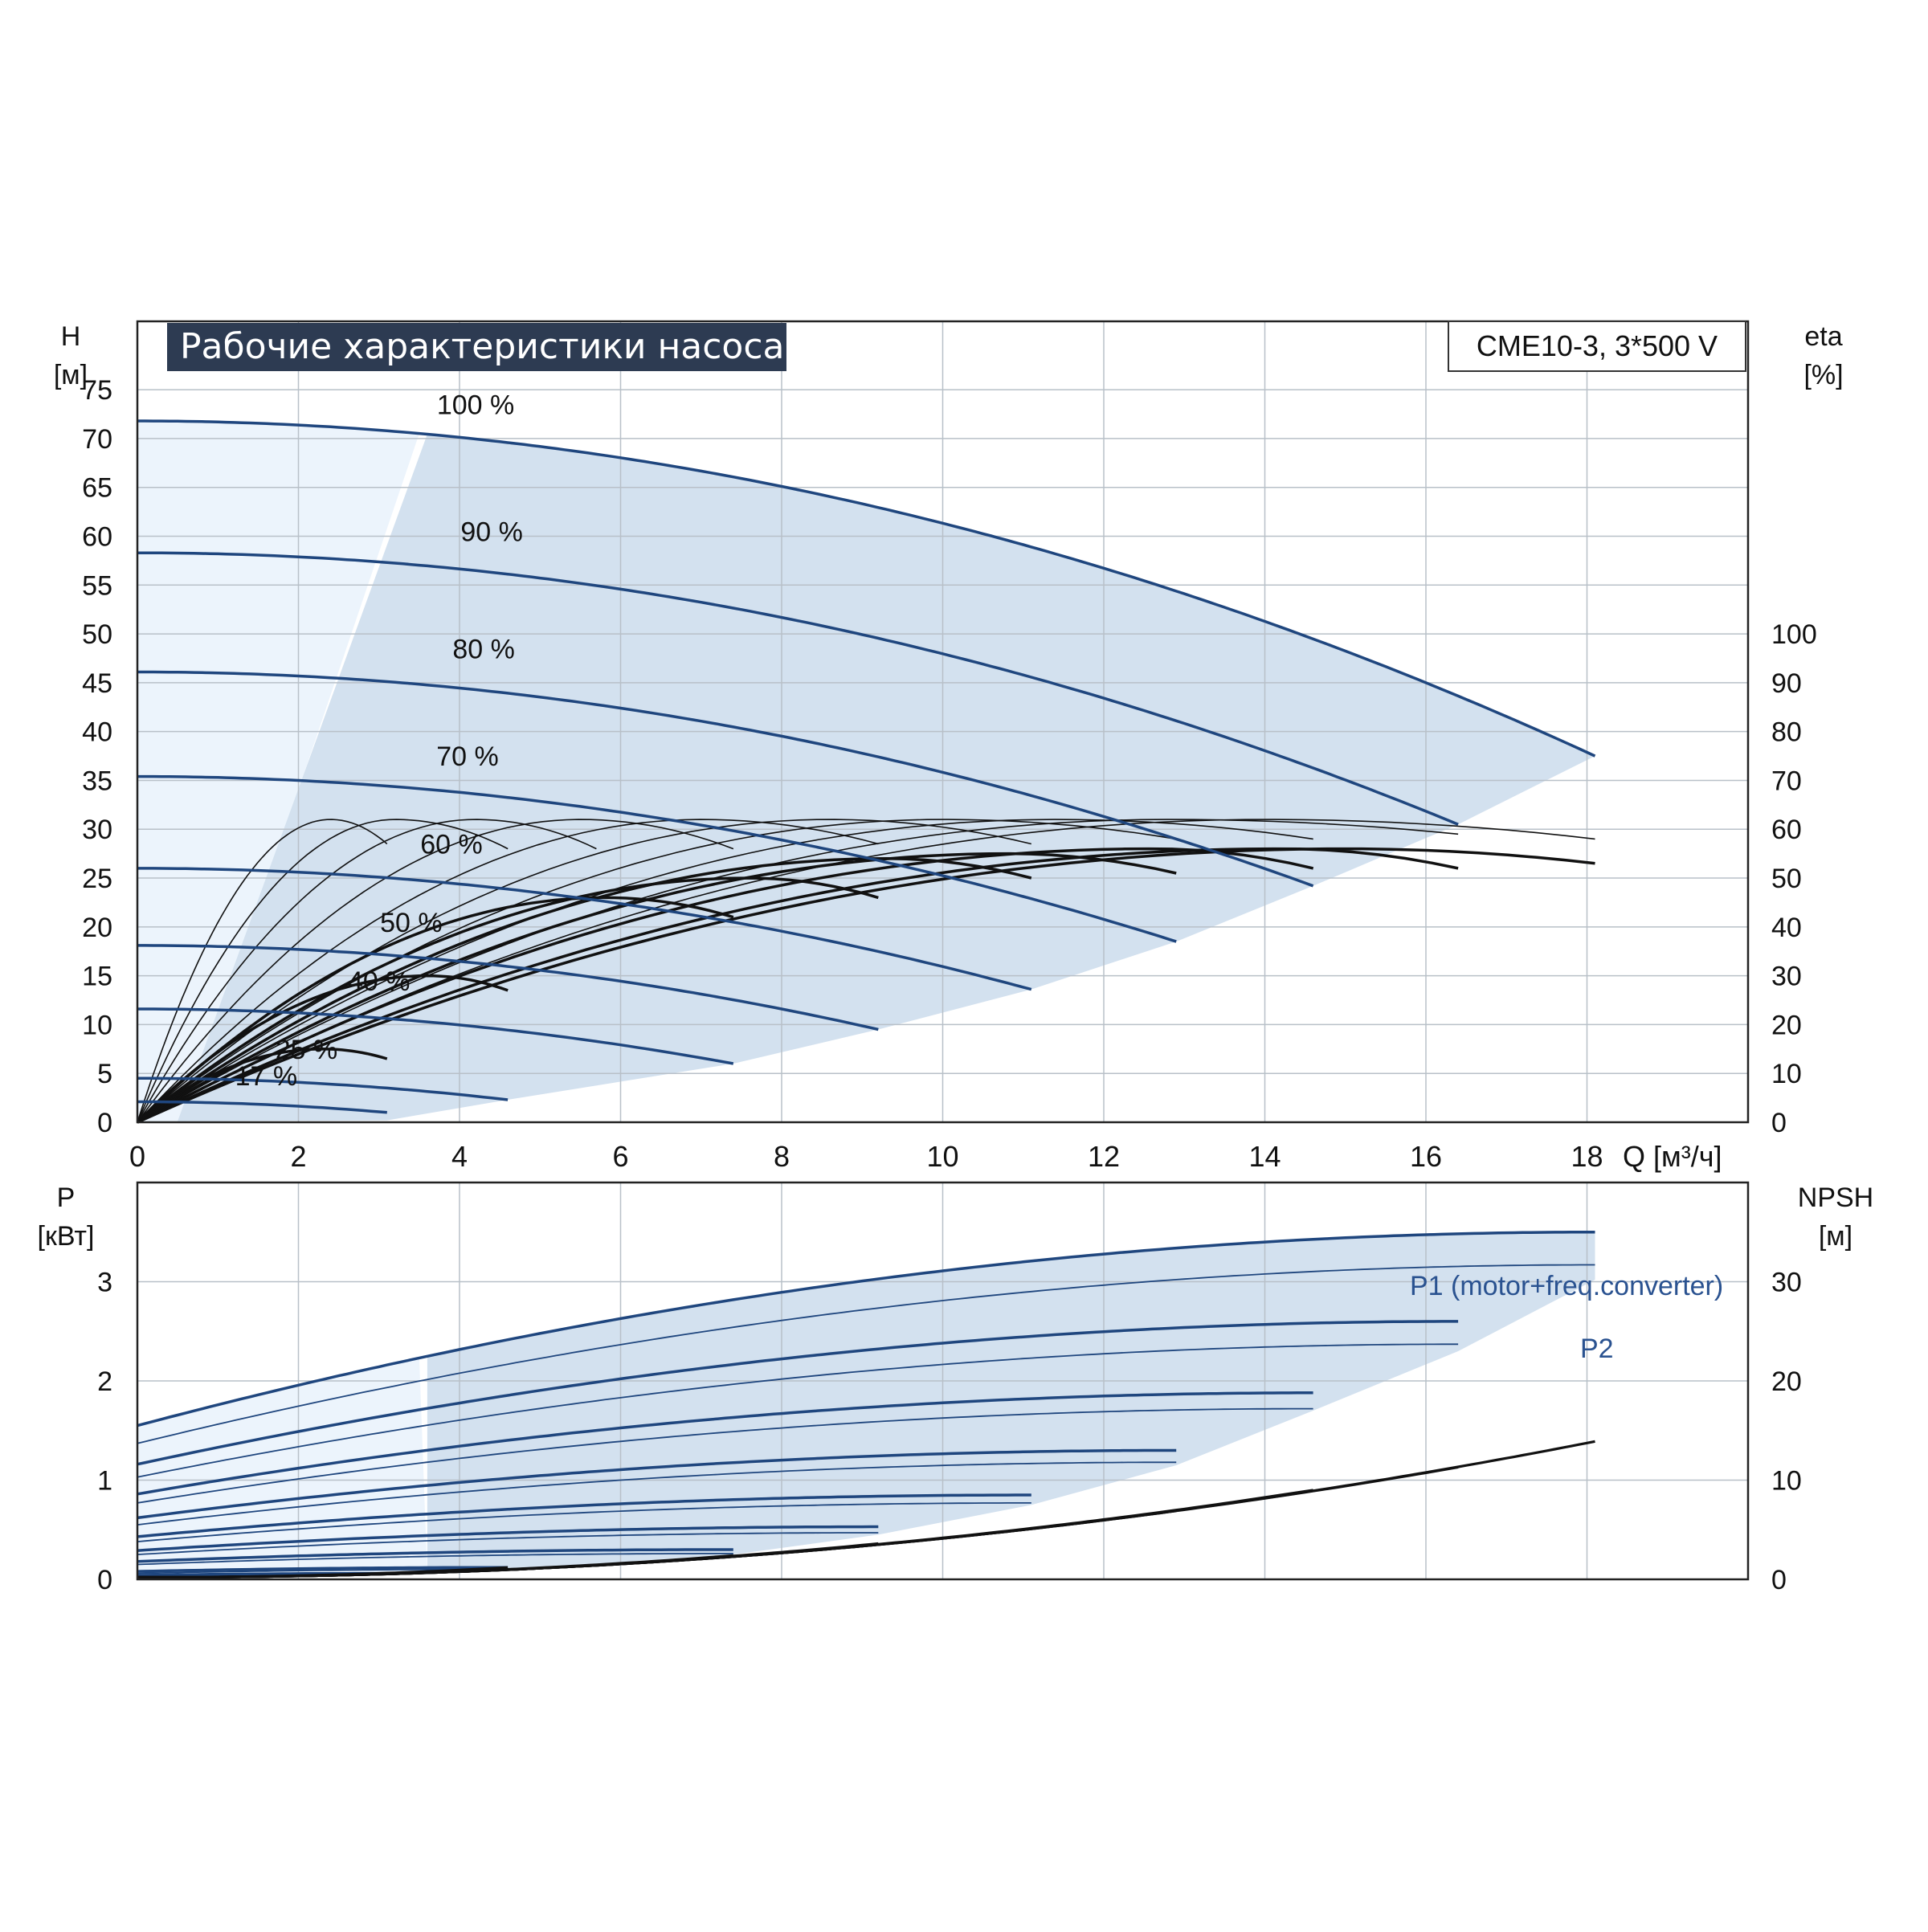  Describe the element at coordinates (1104, 1156) in the screenshot. I see `q-tick-label: 12` at that location.